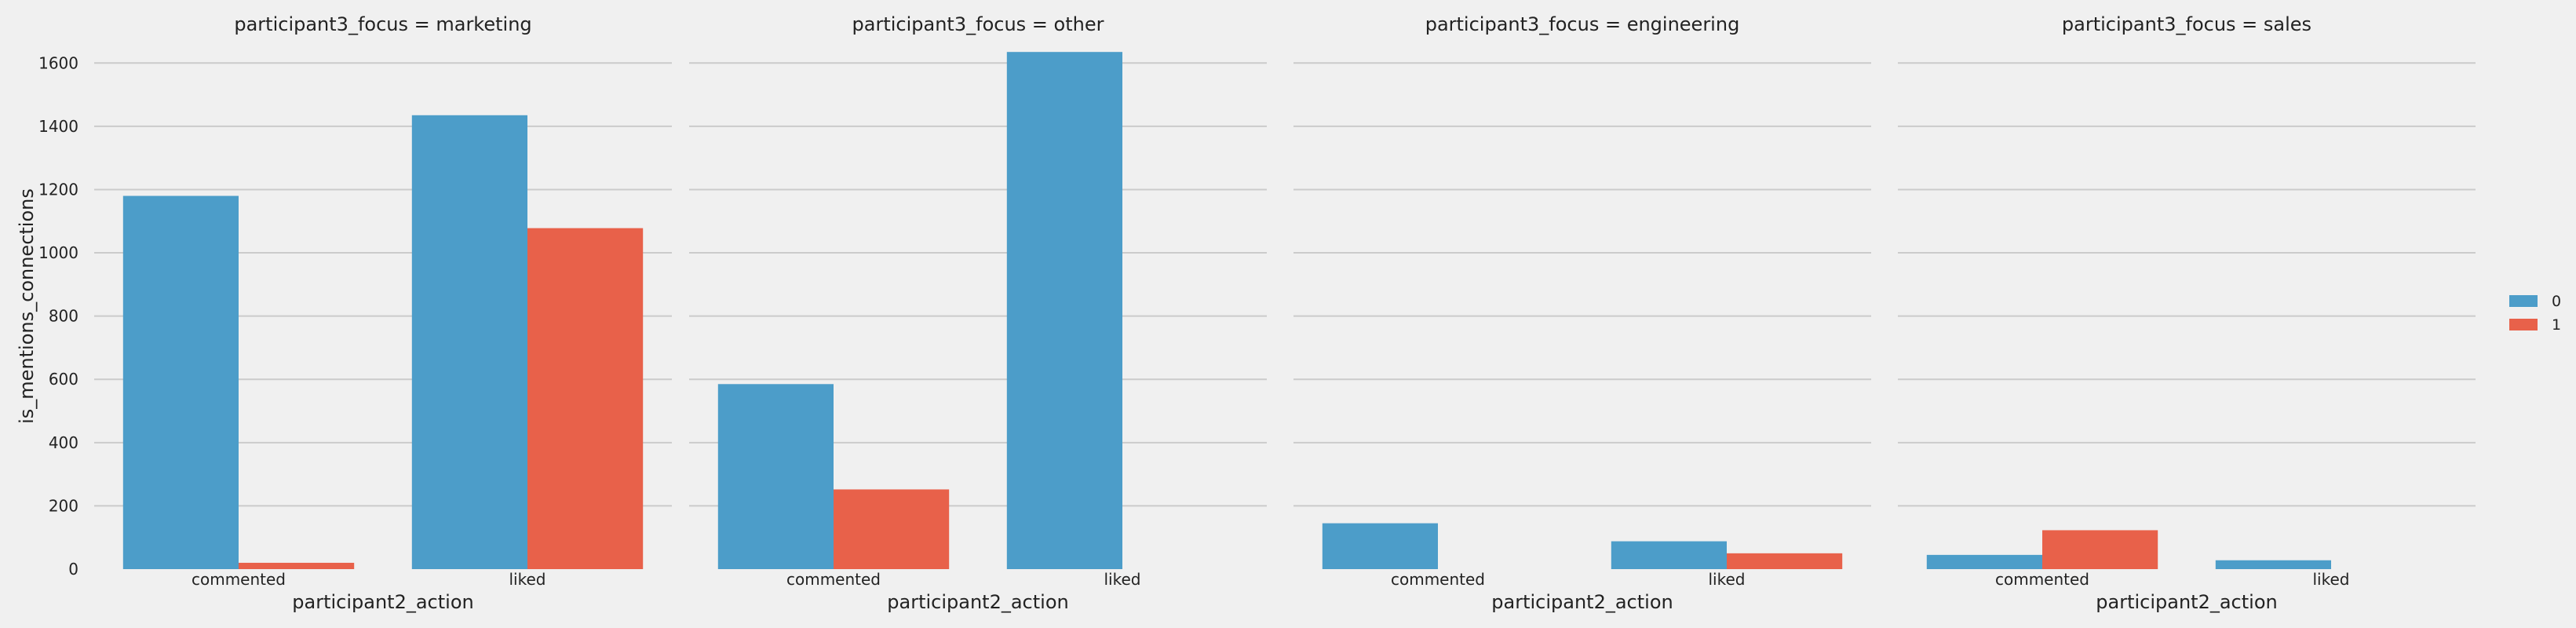 This screenshot has height=628, width=2576. What do you see at coordinates (58, 189) in the screenshot?
I see `y-tick-label: 1200` at bounding box center [58, 189].